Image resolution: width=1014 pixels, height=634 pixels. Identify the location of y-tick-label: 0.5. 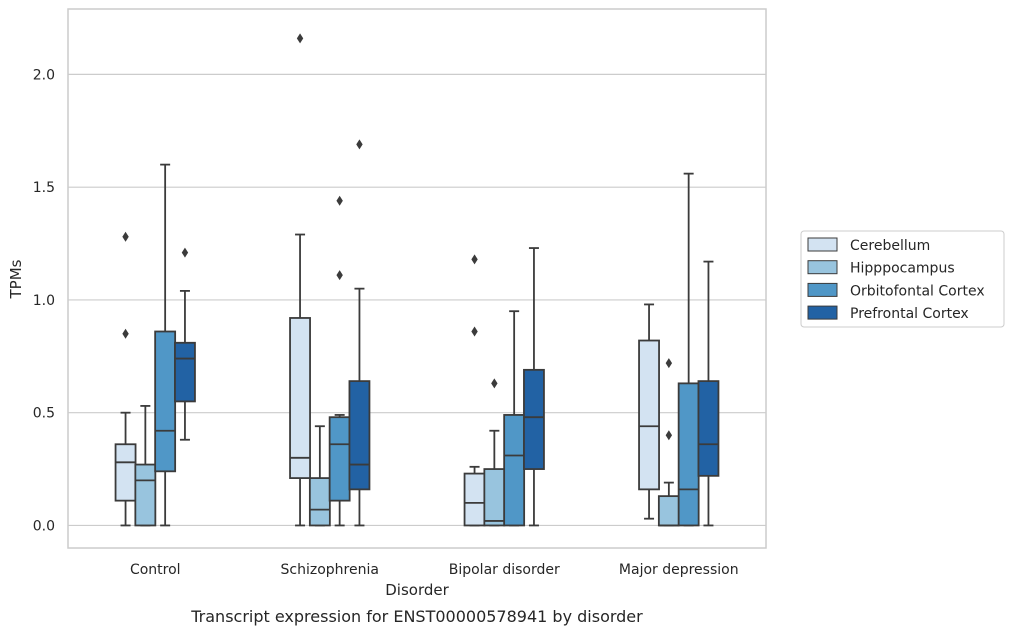
(44, 414).